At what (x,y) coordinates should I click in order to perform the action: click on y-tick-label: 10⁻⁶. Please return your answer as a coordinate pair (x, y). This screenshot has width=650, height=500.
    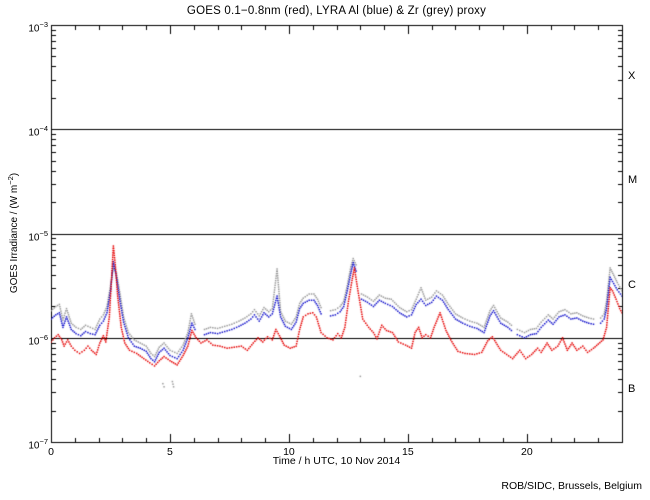
    Looking at the image, I should click on (38, 340).